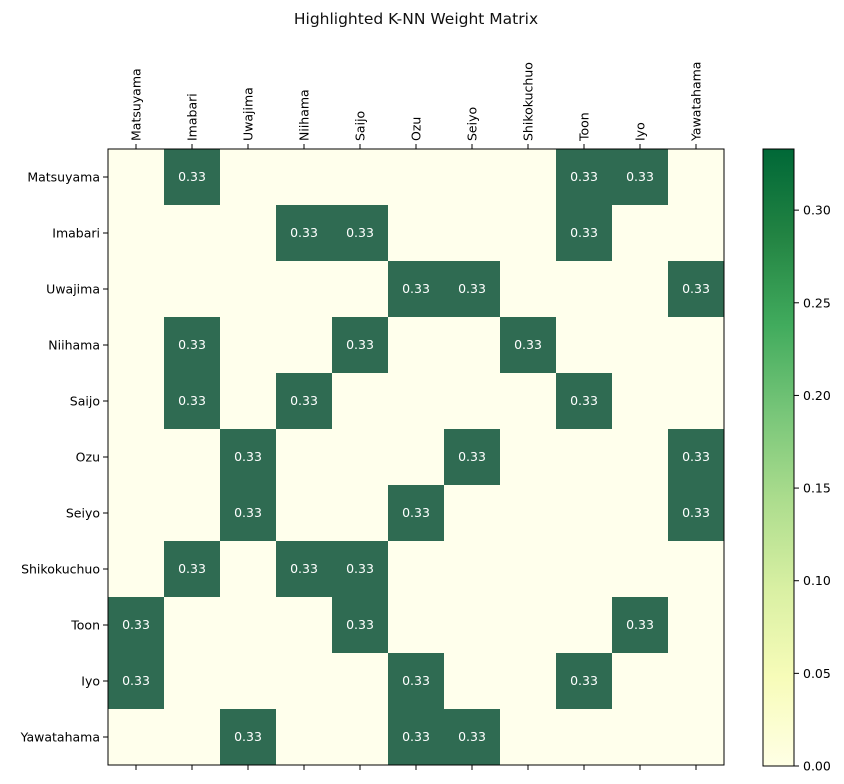  I want to click on colorbar-tick-label: 0.20, so click(817, 395).